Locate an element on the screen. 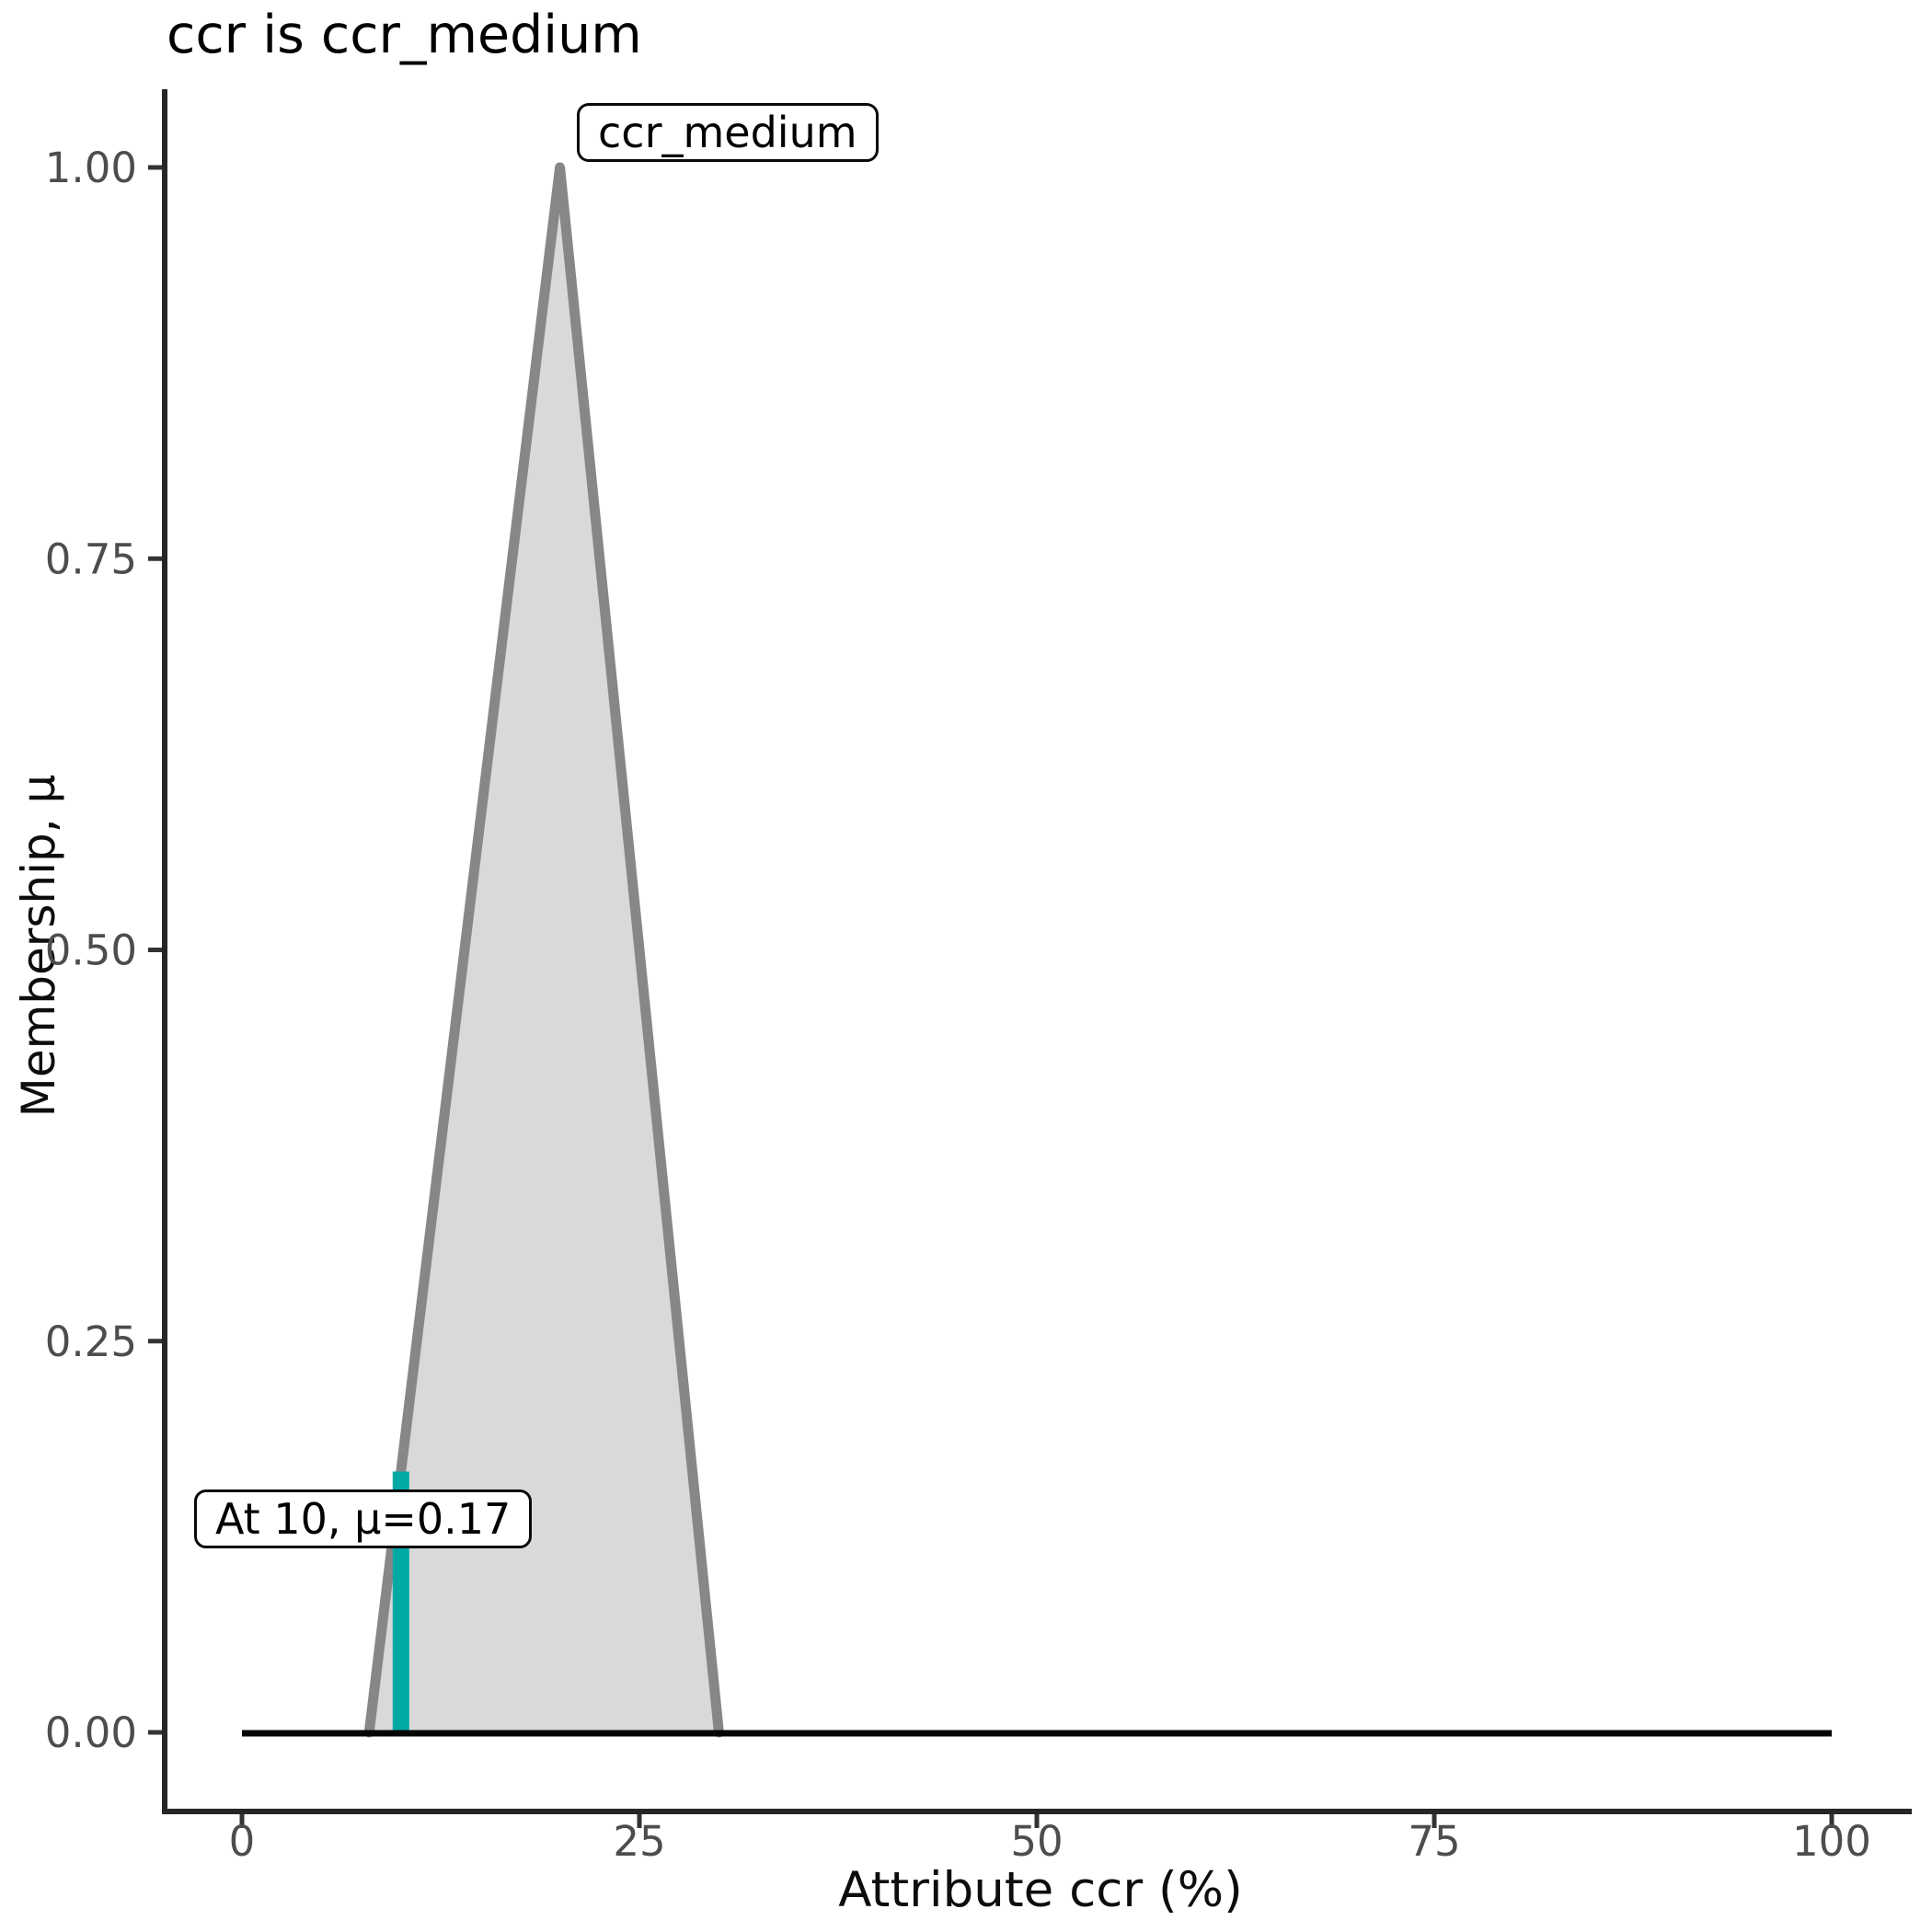 The width and height of the screenshot is (1932, 1932). y-tick-label: 0.25 is located at coordinates (91, 1341).